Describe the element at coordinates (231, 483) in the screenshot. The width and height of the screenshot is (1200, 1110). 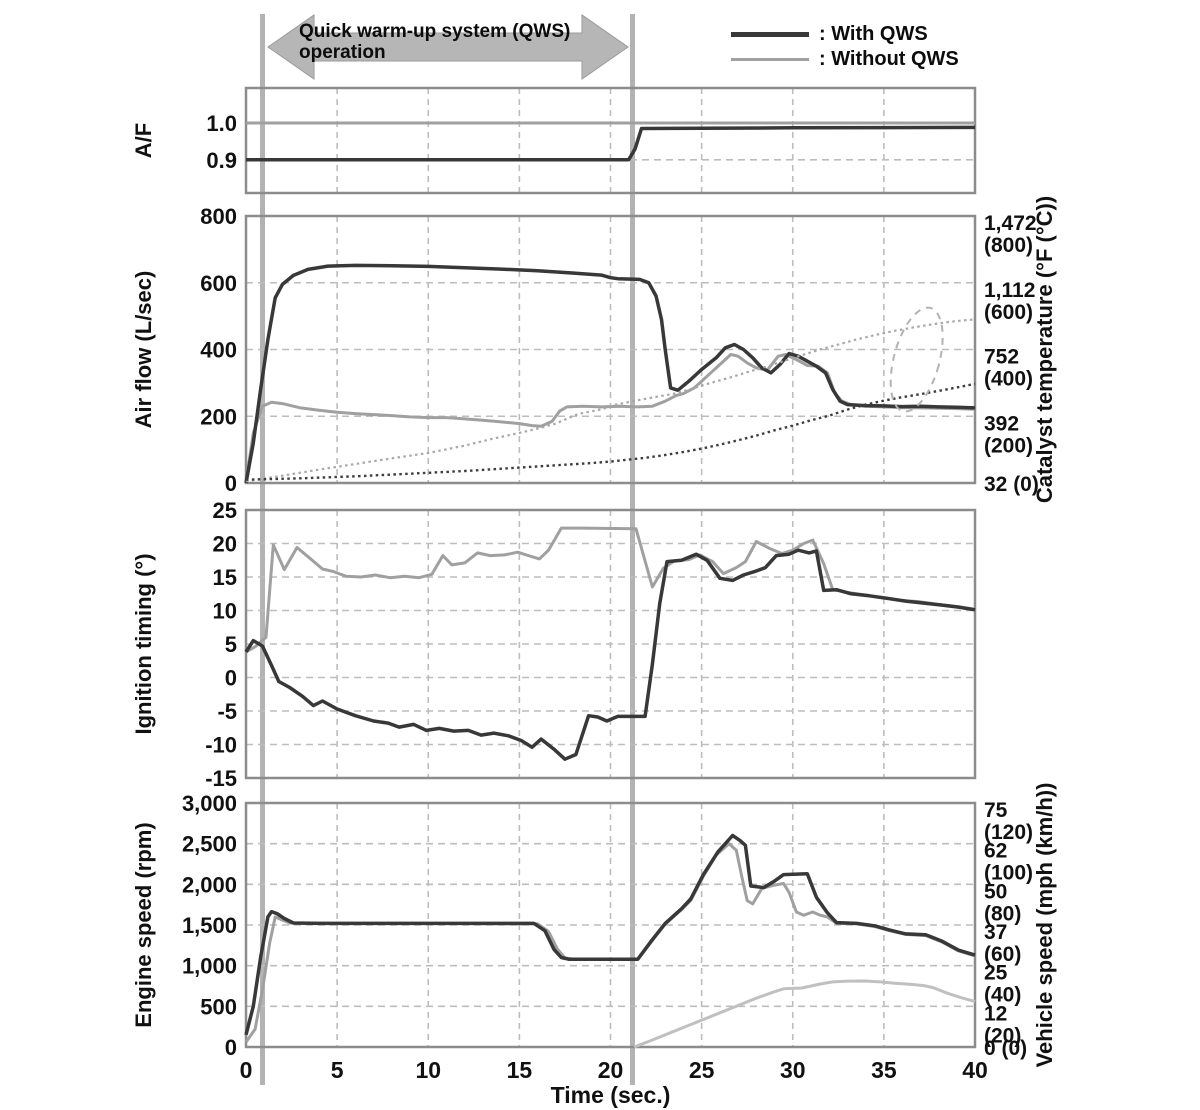
I see `y-tick-label-air: 0` at that location.